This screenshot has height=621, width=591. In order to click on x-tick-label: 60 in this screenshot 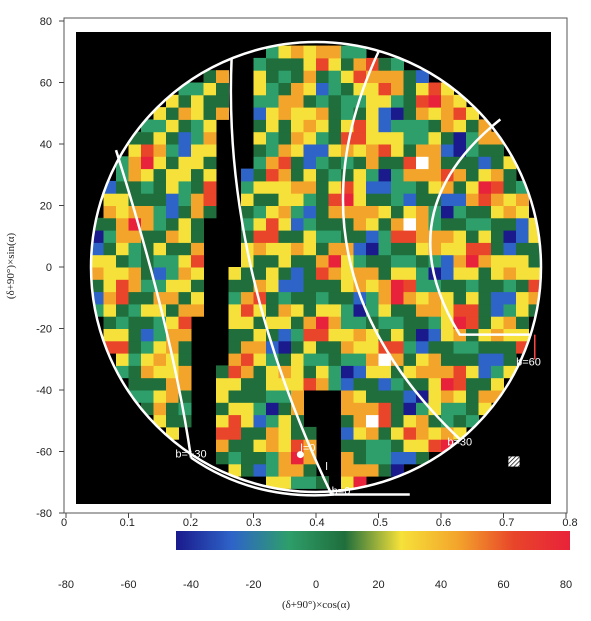, I will do `click(503, 585)`.